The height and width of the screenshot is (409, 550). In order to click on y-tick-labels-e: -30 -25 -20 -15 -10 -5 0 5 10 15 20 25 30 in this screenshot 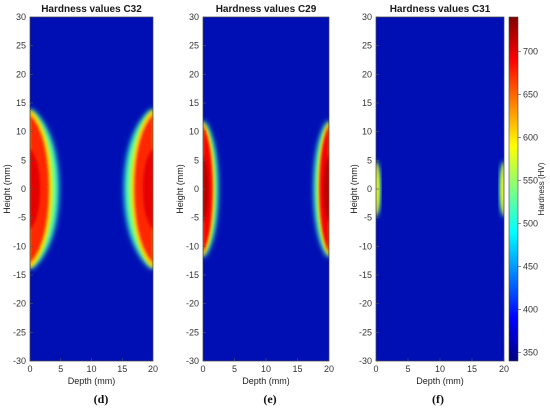, I will do `click(196, 189)`.